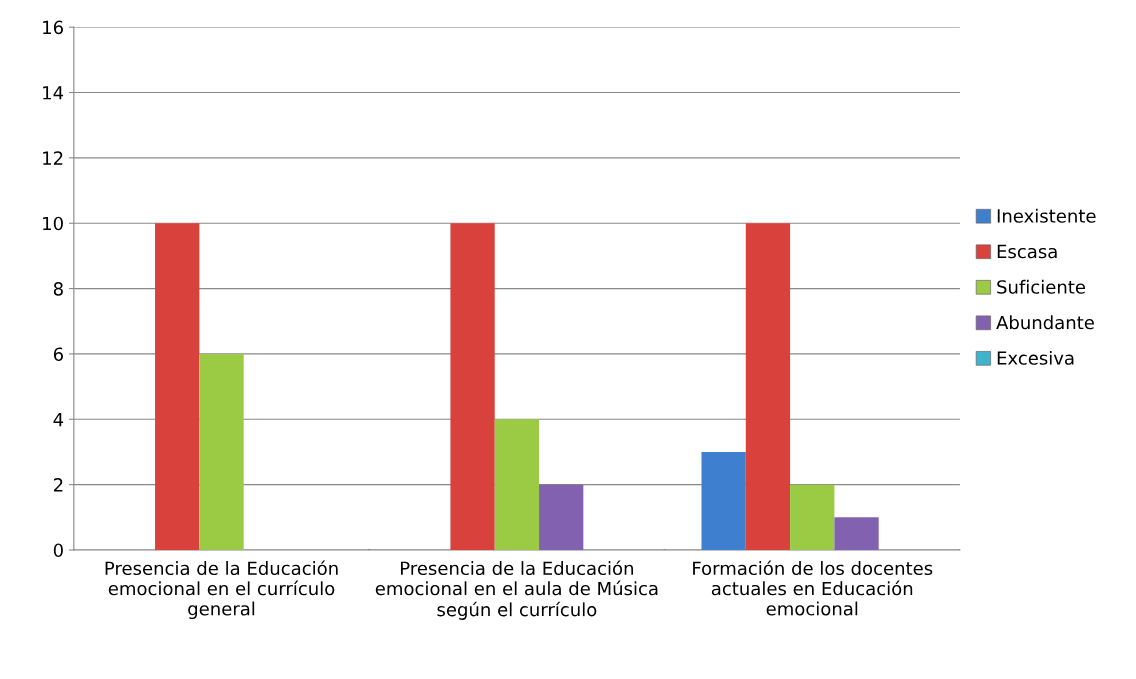  I want to click on y-tick-label: 4, so click(58, 419).